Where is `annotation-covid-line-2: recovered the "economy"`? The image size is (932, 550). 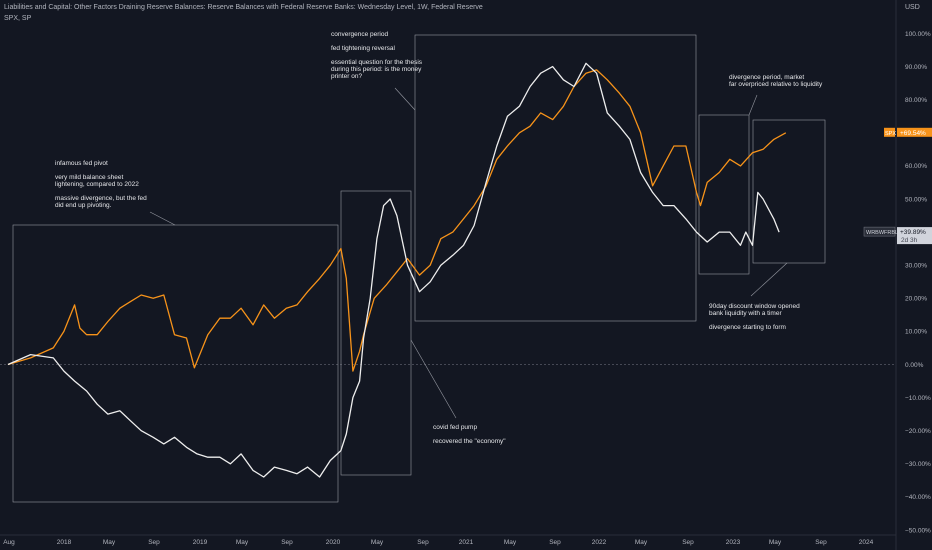 annotation-covid-line-2: recovered the "economy" is located at coordinates (469, 441).